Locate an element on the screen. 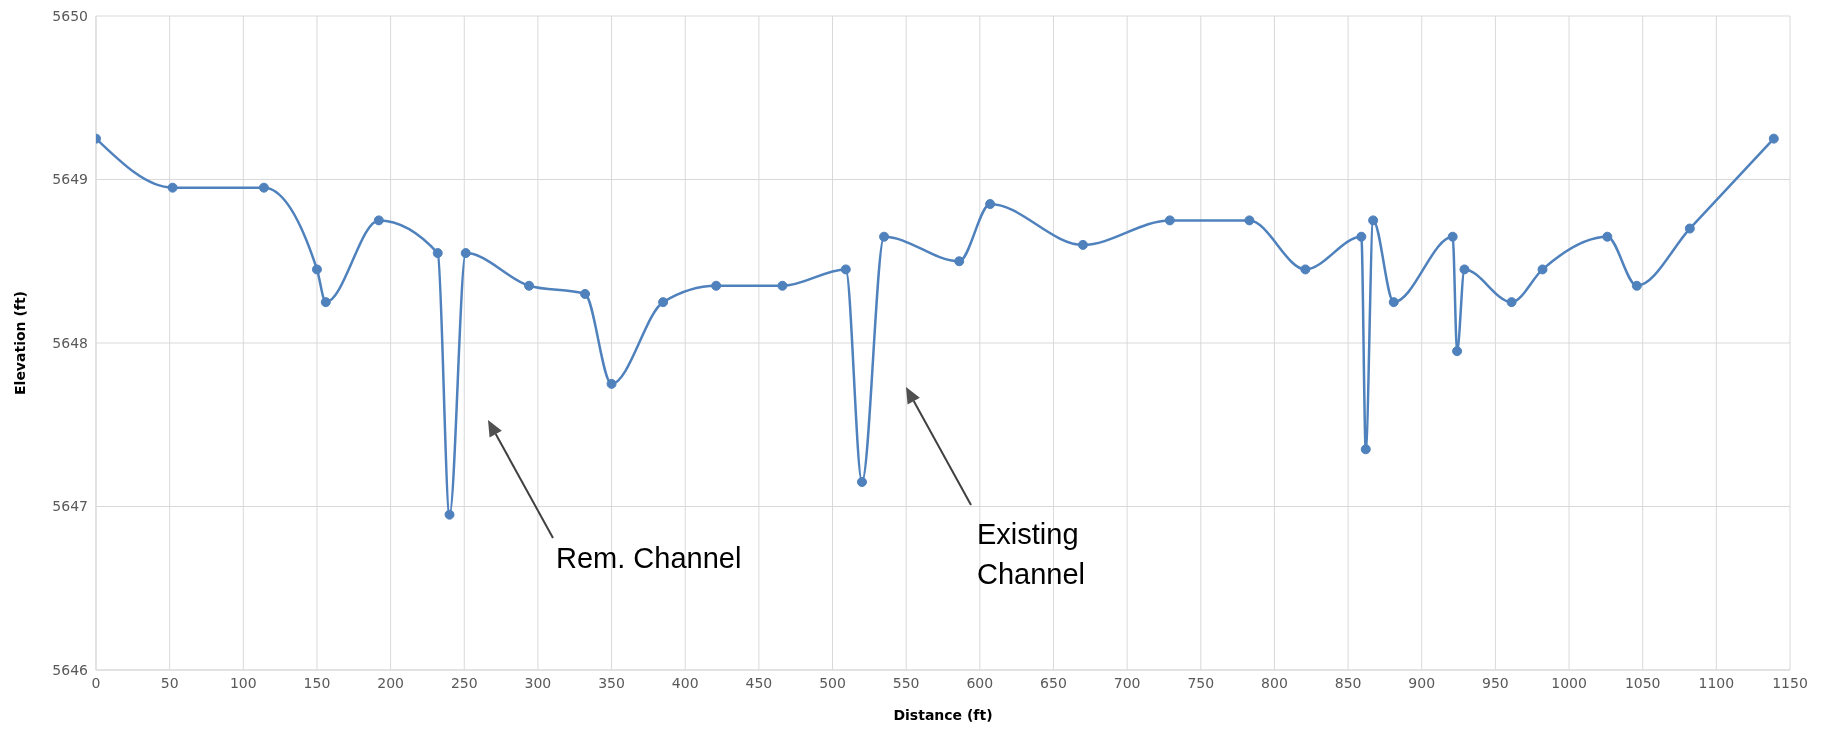  x-axis-title: Distance (ft) is located at coordinates (943, 715).